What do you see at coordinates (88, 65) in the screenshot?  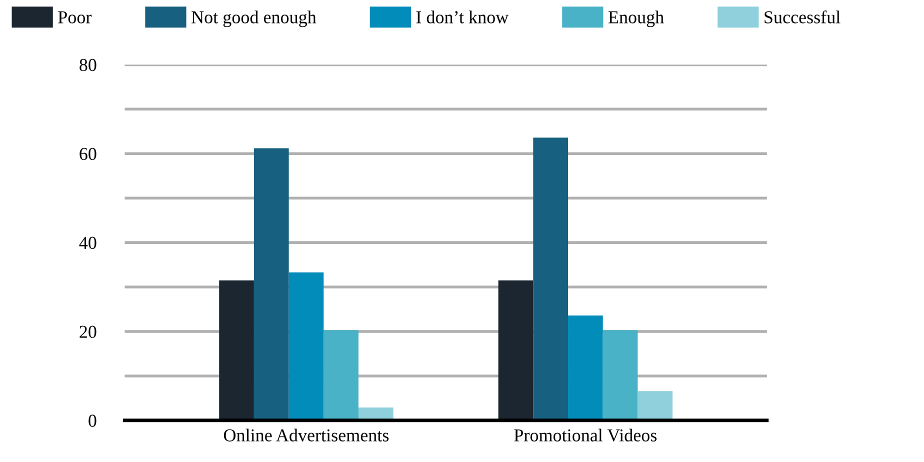 I see `y-tick-label: 80` at bounding box center [88, 65].